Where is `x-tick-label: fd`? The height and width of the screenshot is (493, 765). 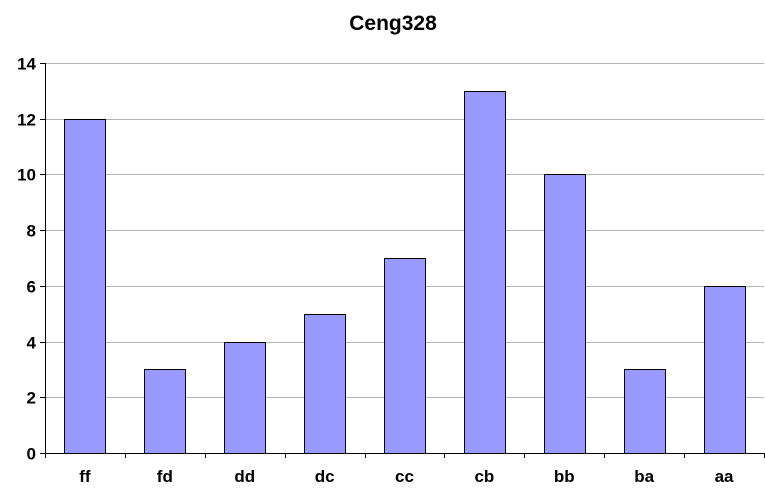 x-tick-label: fd is located at coordinates (165, 476).